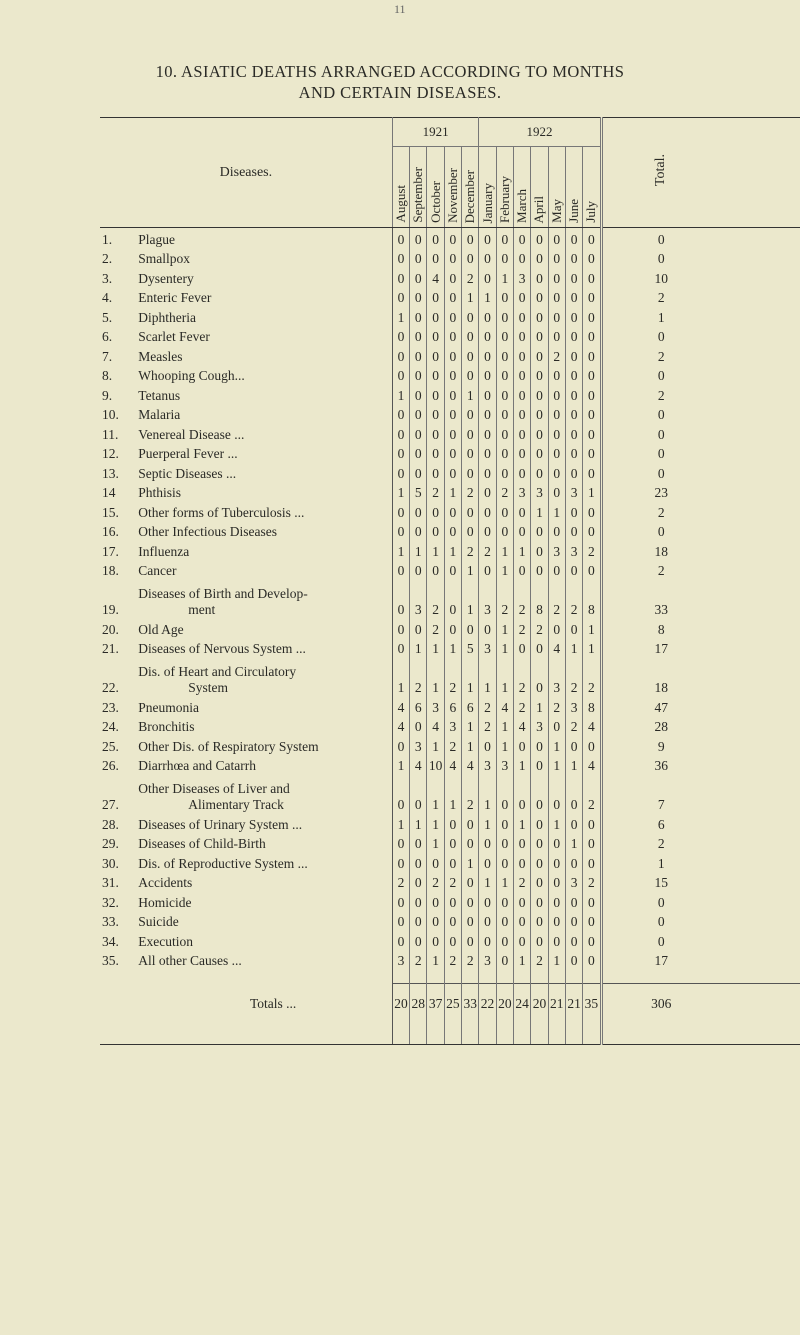 Image resolution: width=800 pixels, height=1335 pixels. I want to click on disease-name: Diarrhœa and Catarrh, so click(265, 765).